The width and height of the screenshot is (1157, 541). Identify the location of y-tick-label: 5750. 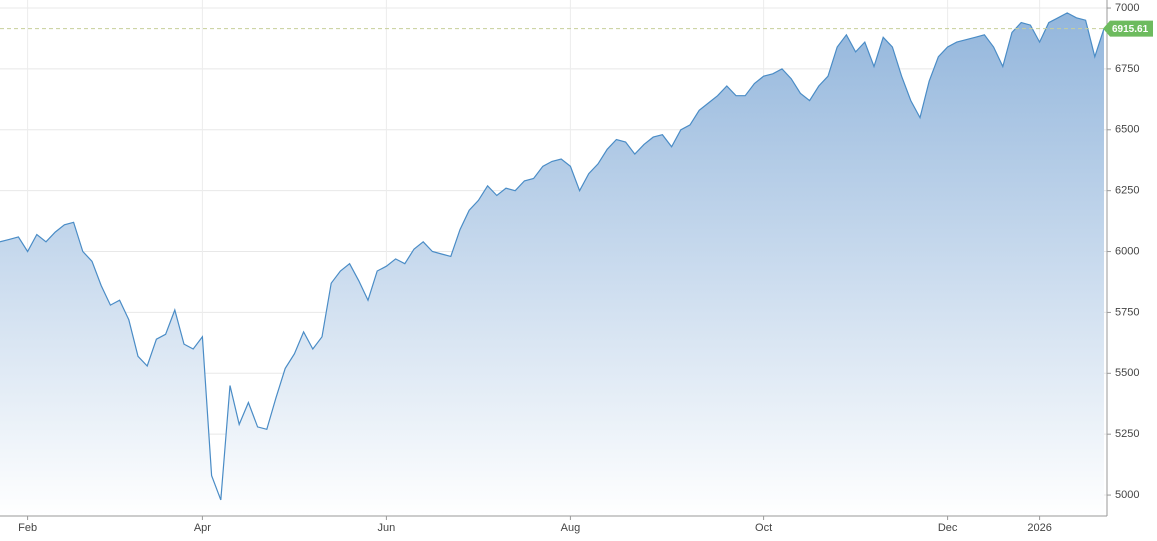
(1127, 312).